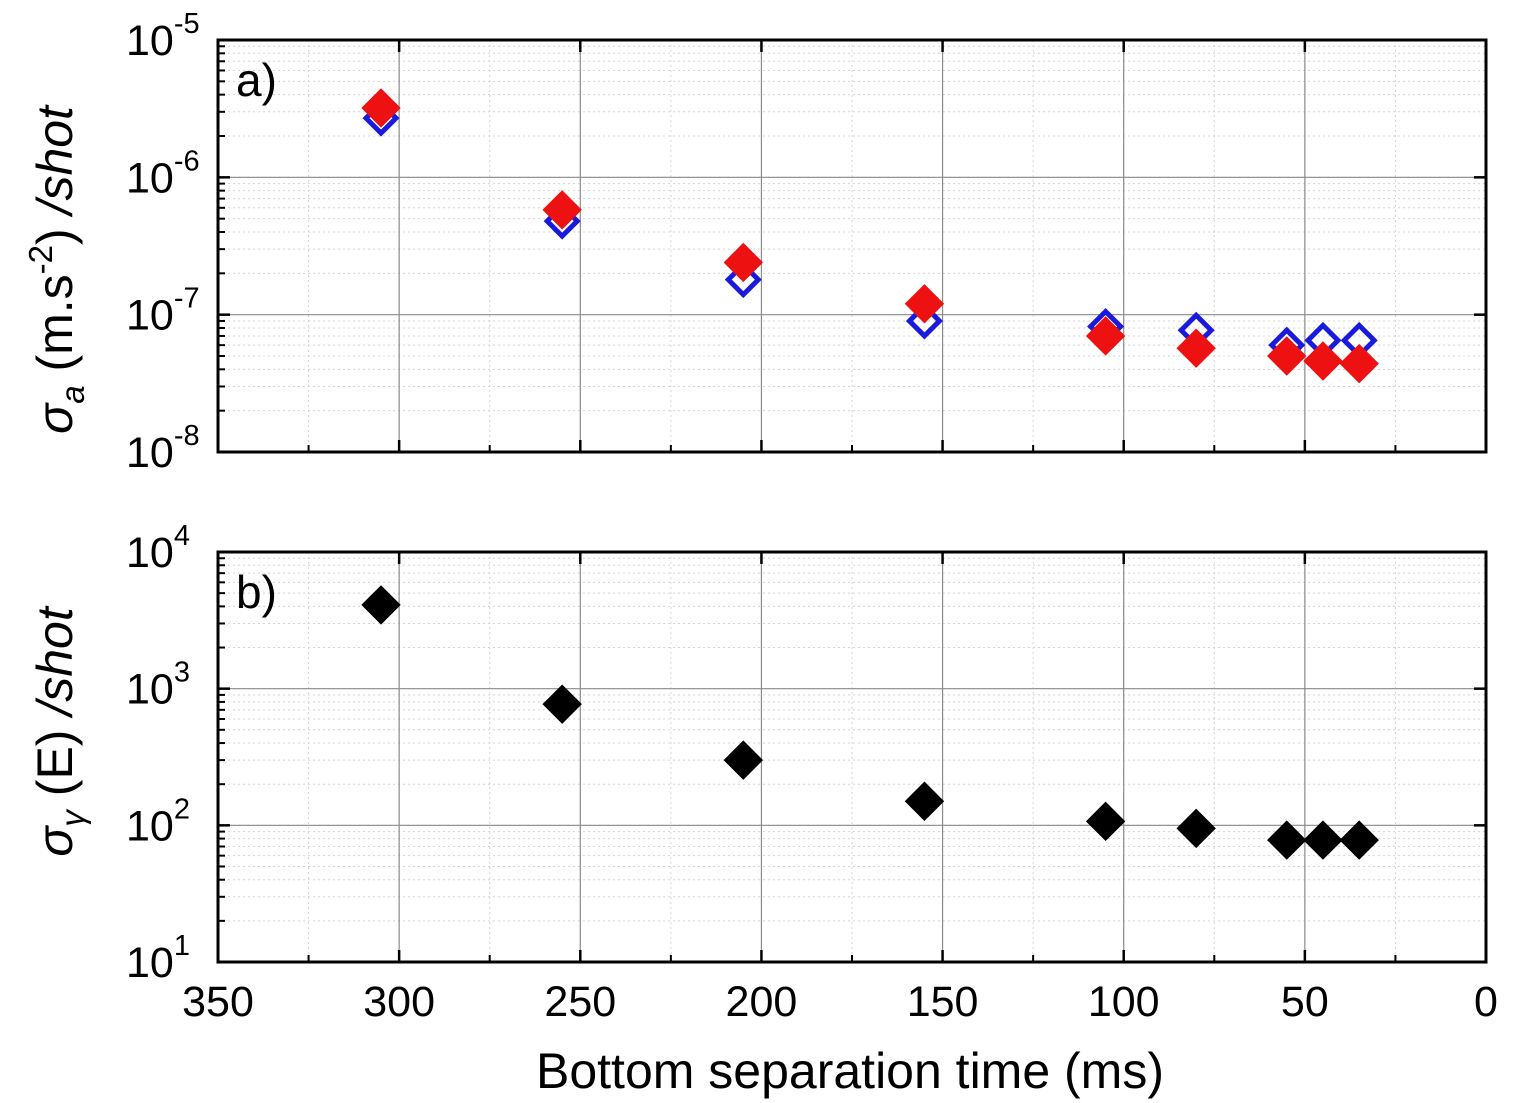 This screenshot has width=1514, height=1103. What do you see at coordinates (182, 946) in the screenshot?
I see `y-tick-exponent: 1` at bounding box center [182, 946].